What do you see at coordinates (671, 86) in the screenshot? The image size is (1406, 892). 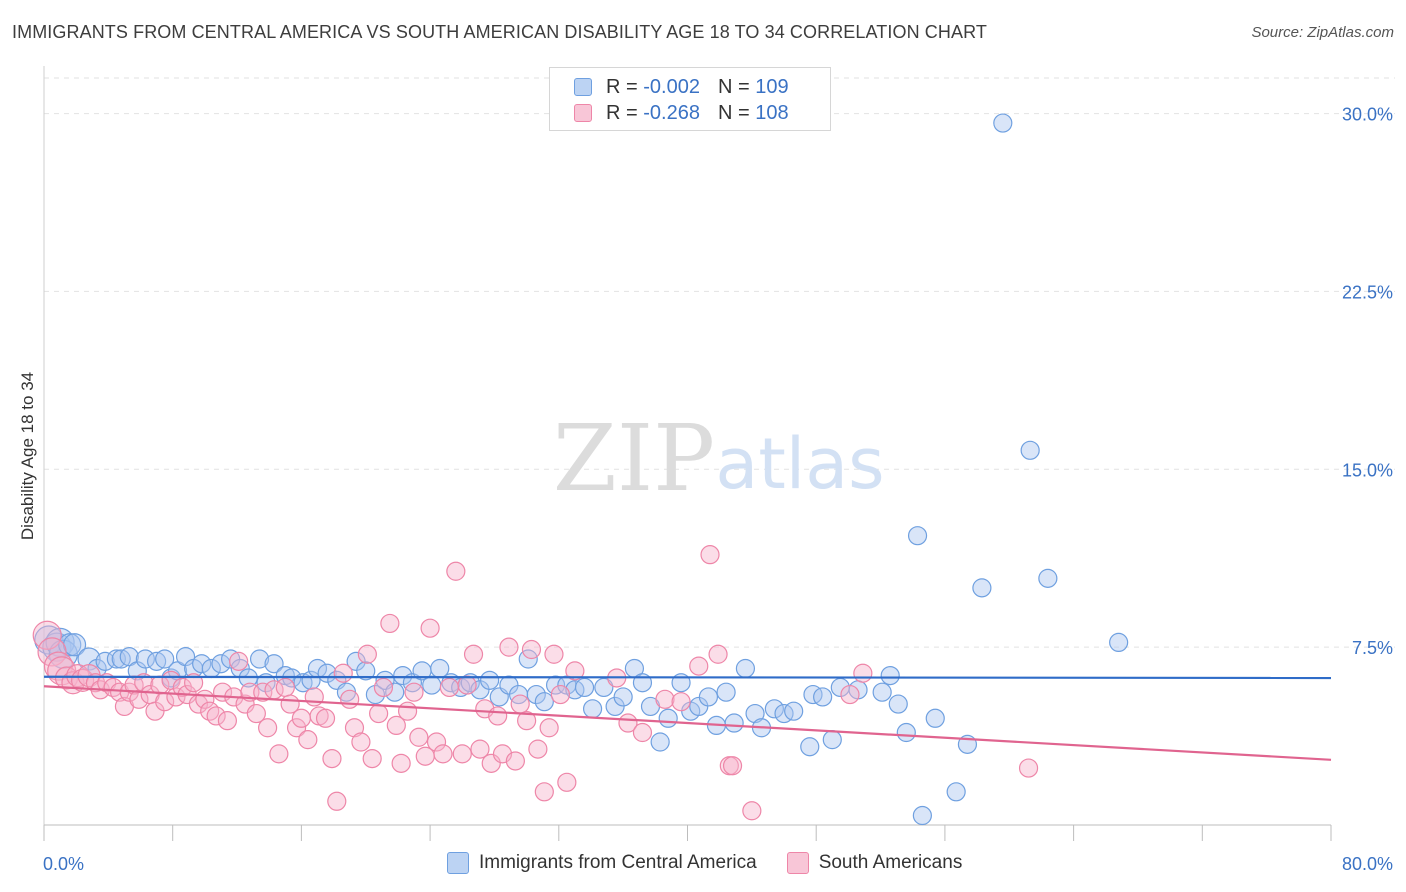 I see `legend-r-value: -0.002` at bounding box center [671, 86].